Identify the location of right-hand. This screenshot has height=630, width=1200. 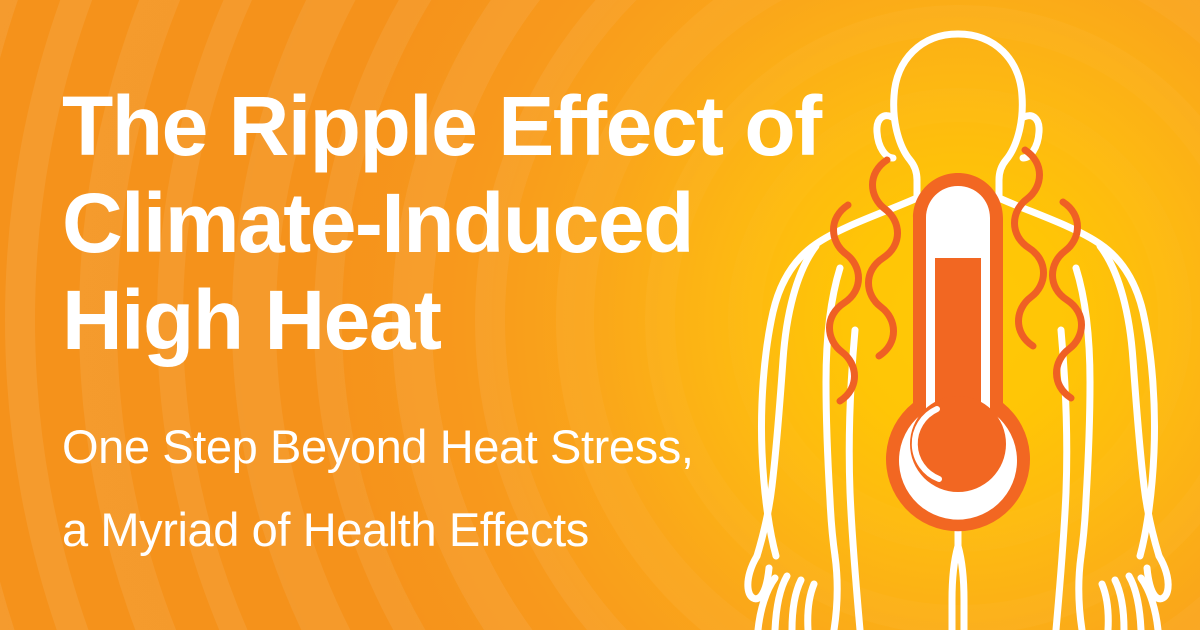
(1123, 591).